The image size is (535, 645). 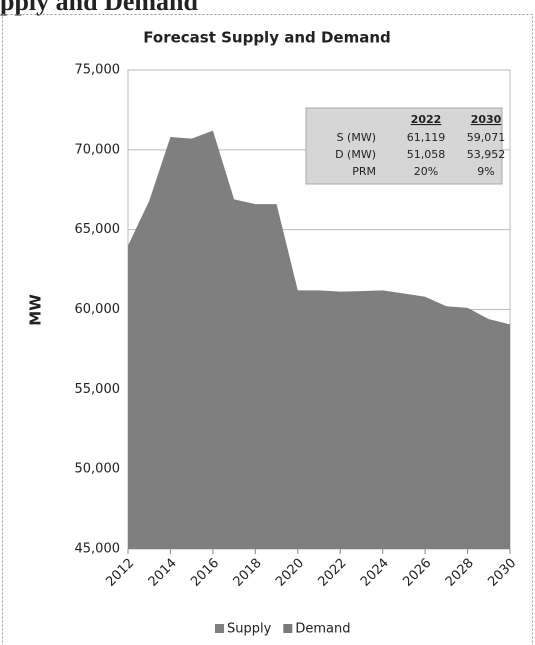 What do you see at coordinates (99, 8) in the screenshot?
I see `page-heading: pply and Demand` at bounding box center [99, 8].